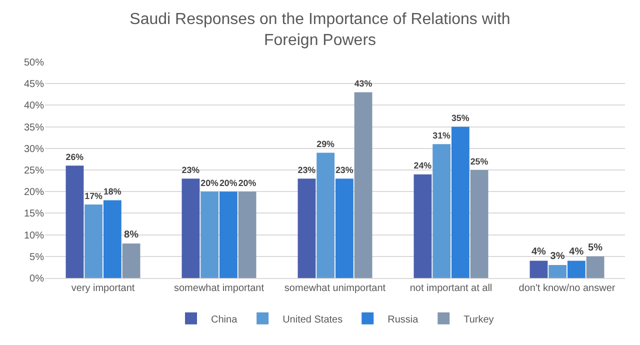  I want to click on data-label: 24%, so click(423, 165).